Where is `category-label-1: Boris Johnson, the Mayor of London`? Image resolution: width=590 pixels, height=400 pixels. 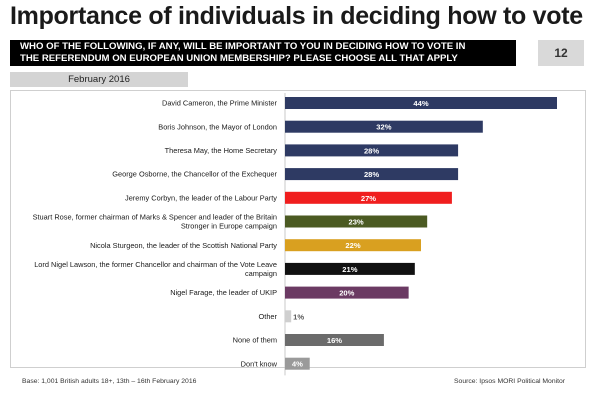
category-label-1: Boris Johnson, the Mayor of London is located at coordinates (217, 126).